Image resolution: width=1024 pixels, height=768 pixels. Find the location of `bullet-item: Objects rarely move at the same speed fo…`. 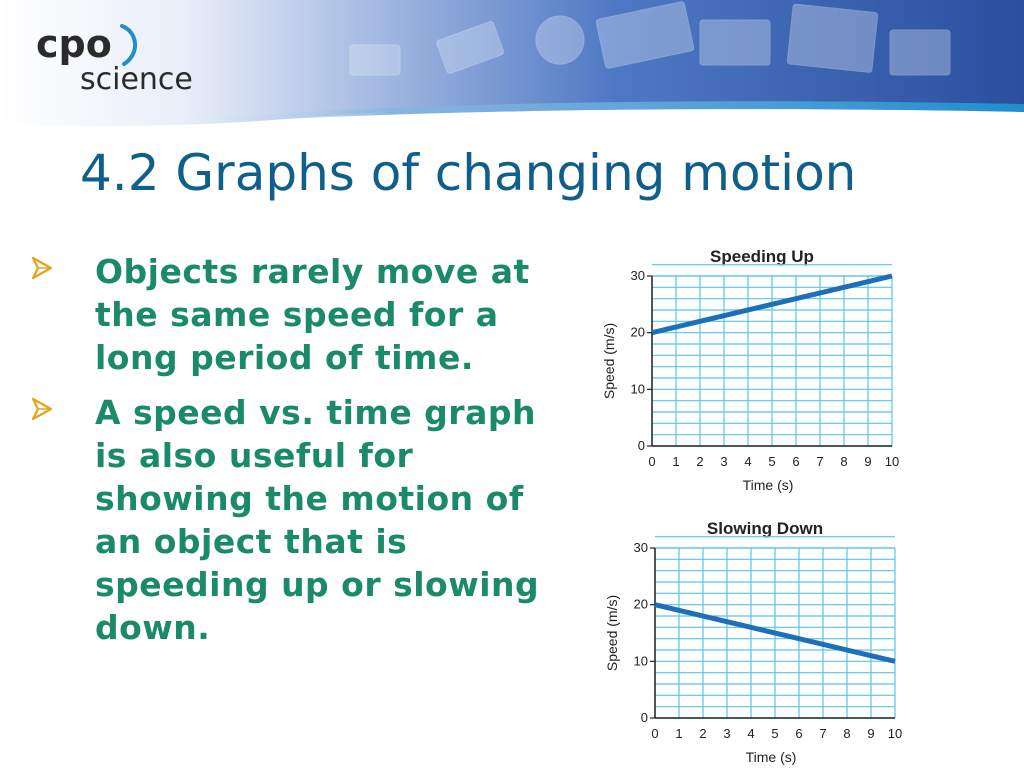

bullet-item: Objects rarely move at the same speed fo… is located at coordinates (293, 314).